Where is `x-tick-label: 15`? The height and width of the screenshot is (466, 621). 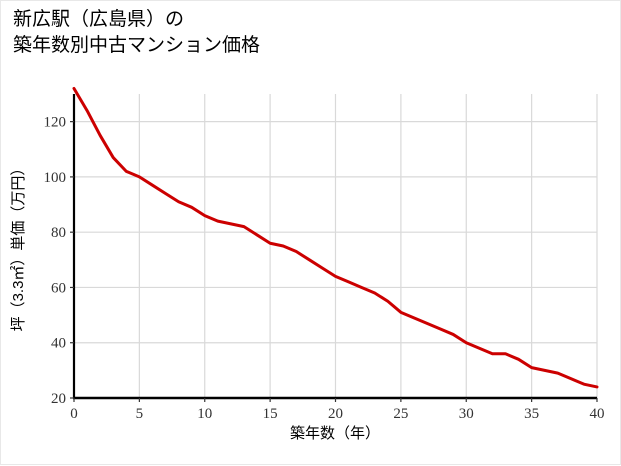 x-tick-label: 15 is located at coordinates (270, 414).